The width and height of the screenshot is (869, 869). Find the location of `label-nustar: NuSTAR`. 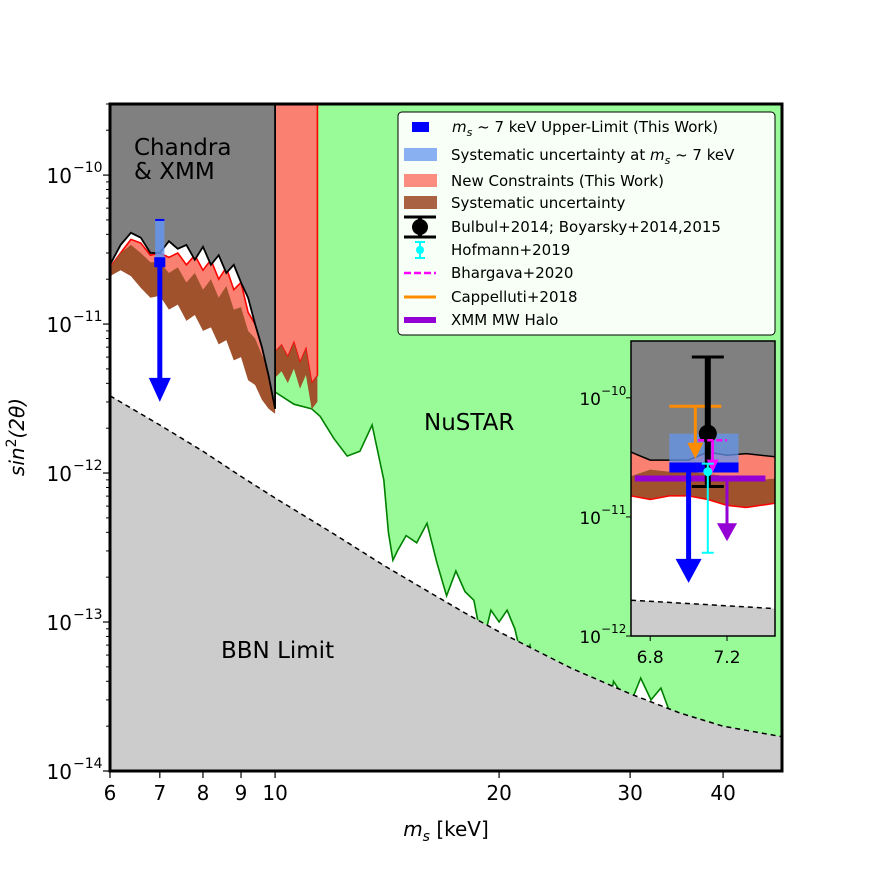

label-nustar: NuSTAR is located at coordinates (469, 423).